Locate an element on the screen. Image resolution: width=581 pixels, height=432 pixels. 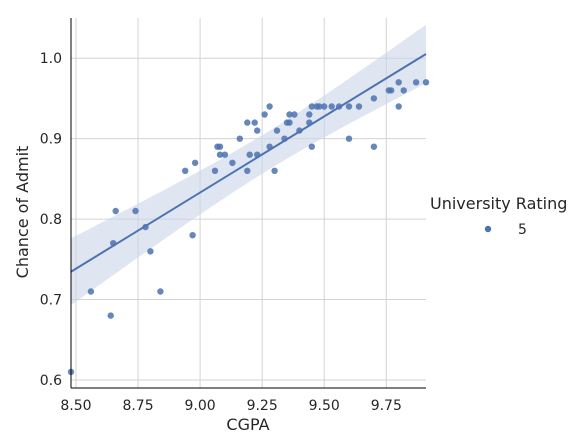
legend: University Rating 5 is located at coordinates (498, 216).